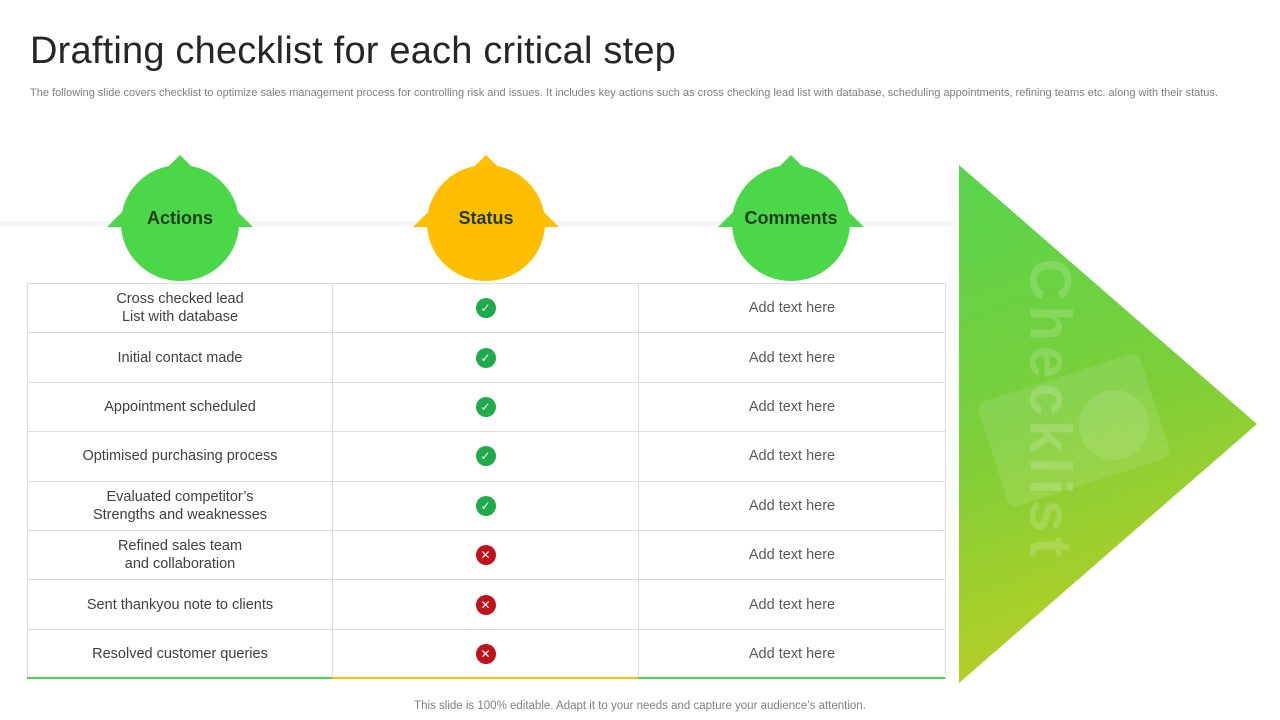 This screenshot has width=1280, height=720. What do you see at coordinates (180, 546) in the screenshot?
I see `action-text: Refined sales team` at bounding box center [180, 546].